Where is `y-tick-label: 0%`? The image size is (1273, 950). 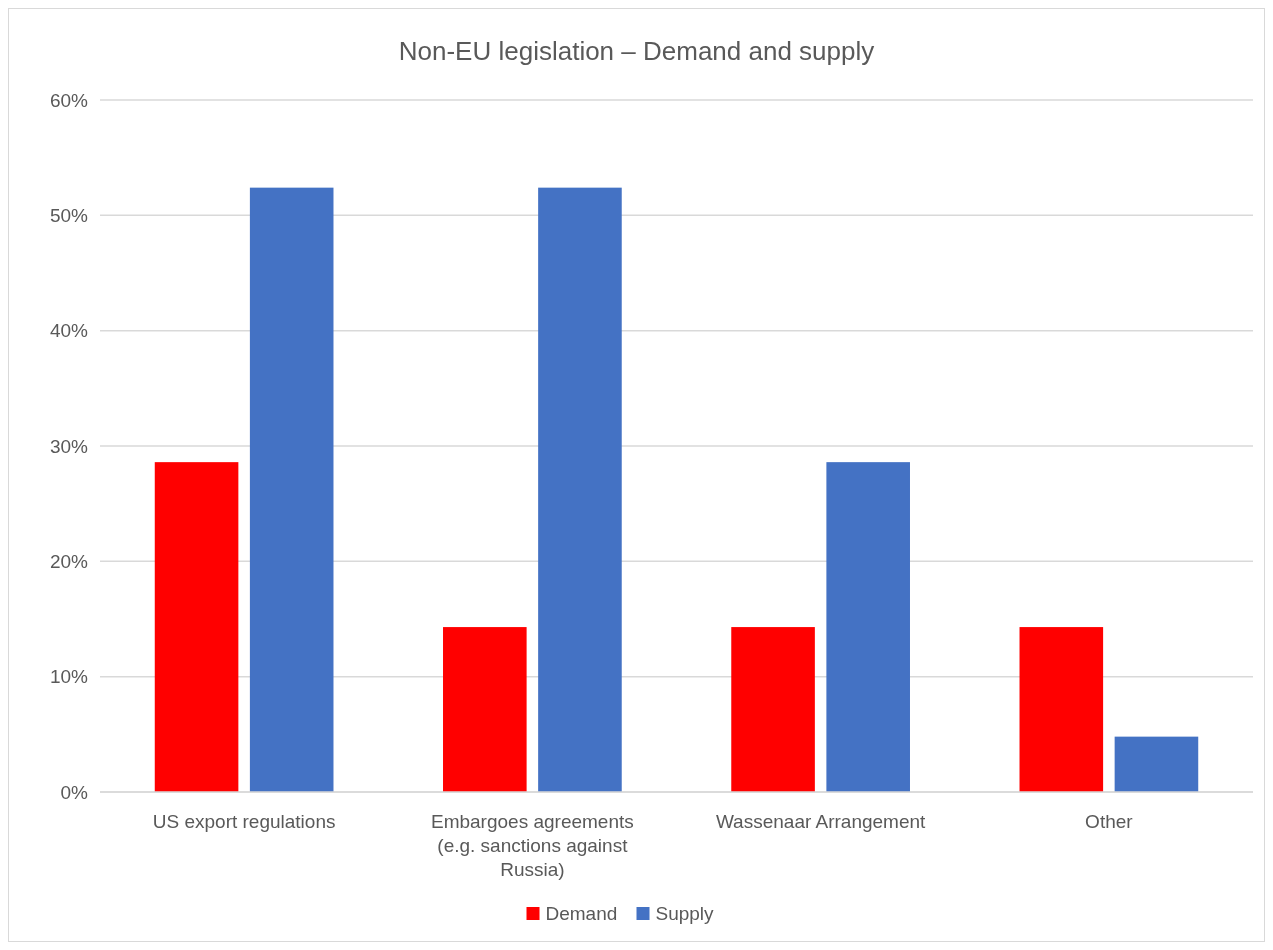 y-tick-label: 0% is located at coordinates (74, 792).